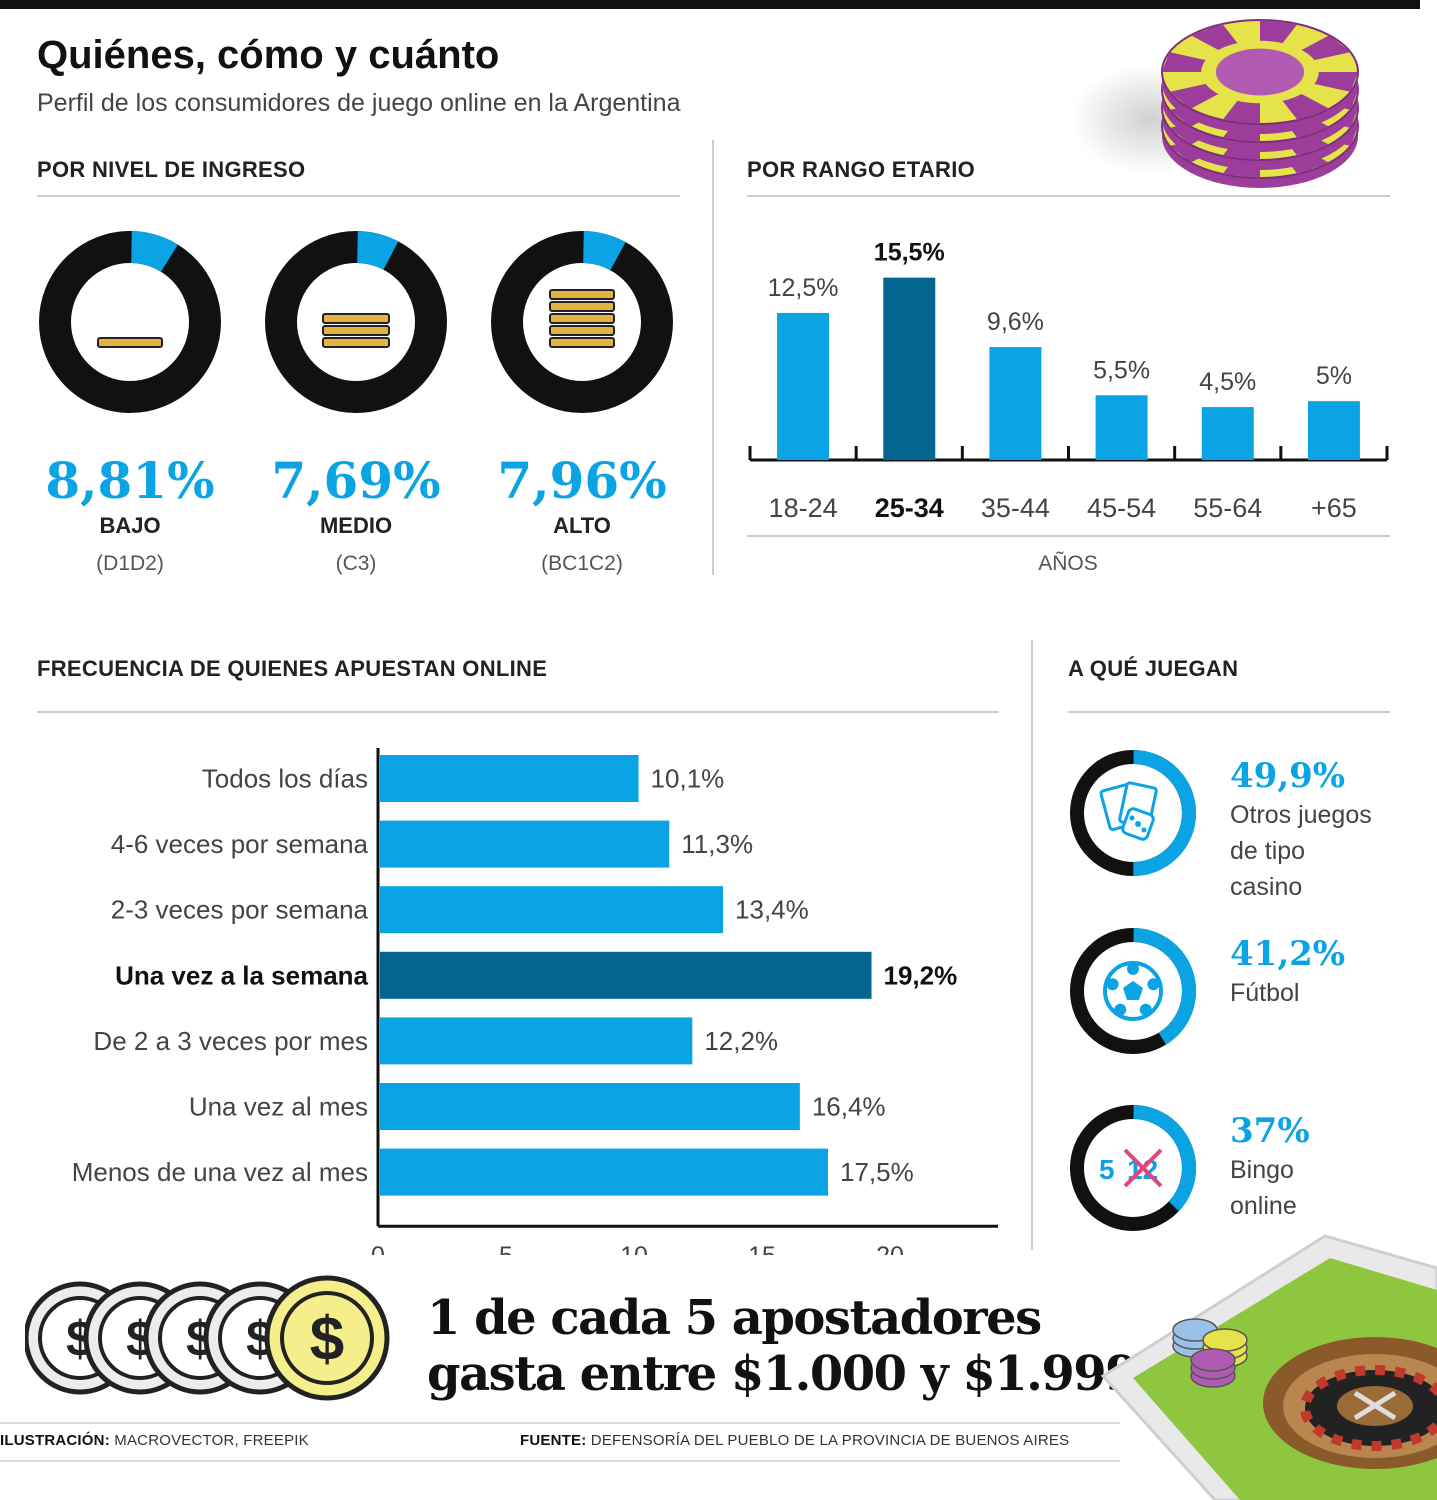 This screenshot has height=1500, width=1437. What do you see at coordinates (772, 910) in the screenshot?
I see `freq-data-label: 13,4%` at bounding box center [772, 910].